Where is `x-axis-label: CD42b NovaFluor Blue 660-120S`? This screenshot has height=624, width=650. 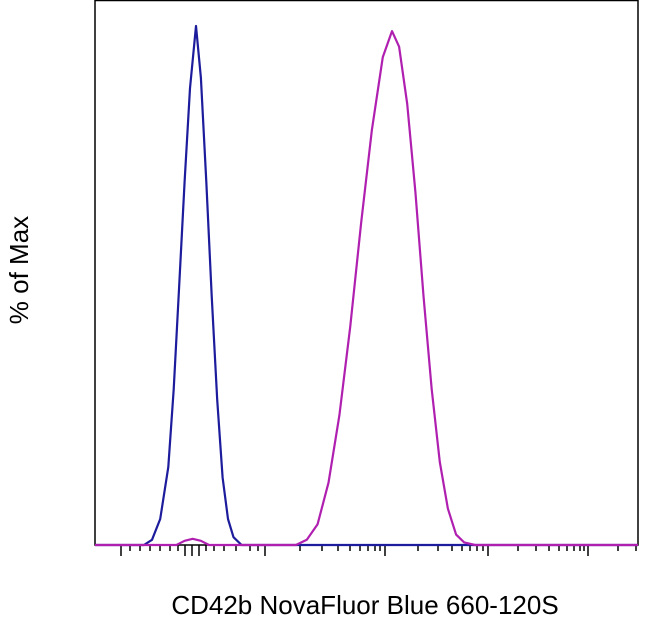 x-axis-label: CD42b NovaFluor Blue 660-120S is located at coordinates (364, 605).